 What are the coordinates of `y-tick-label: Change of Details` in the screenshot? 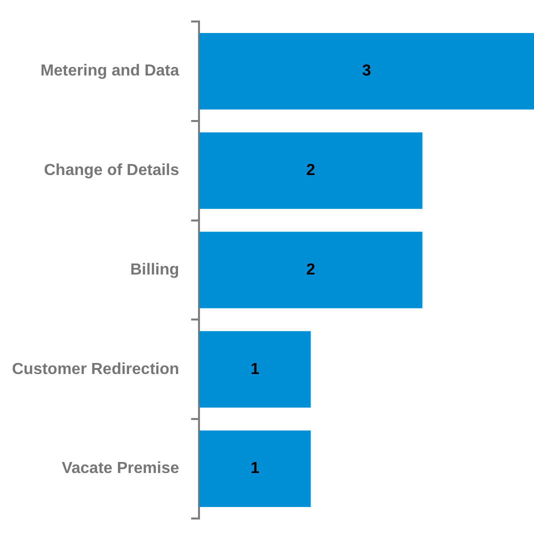 It's located at (112, 171).